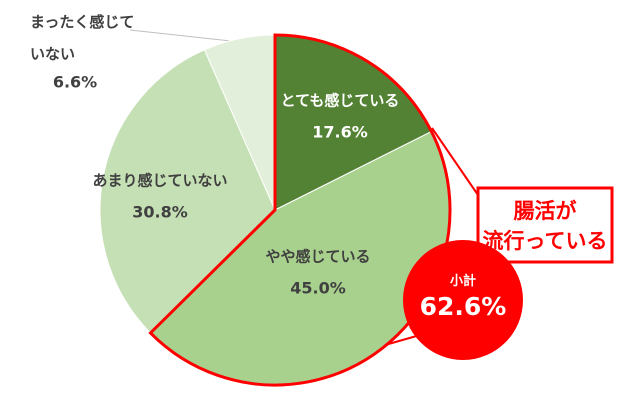 The height and width of the screenshot is (413, 640). Describe the element at coordinates (160, 212) in the screenshot. I see `value-label: 30.8%` at that location.